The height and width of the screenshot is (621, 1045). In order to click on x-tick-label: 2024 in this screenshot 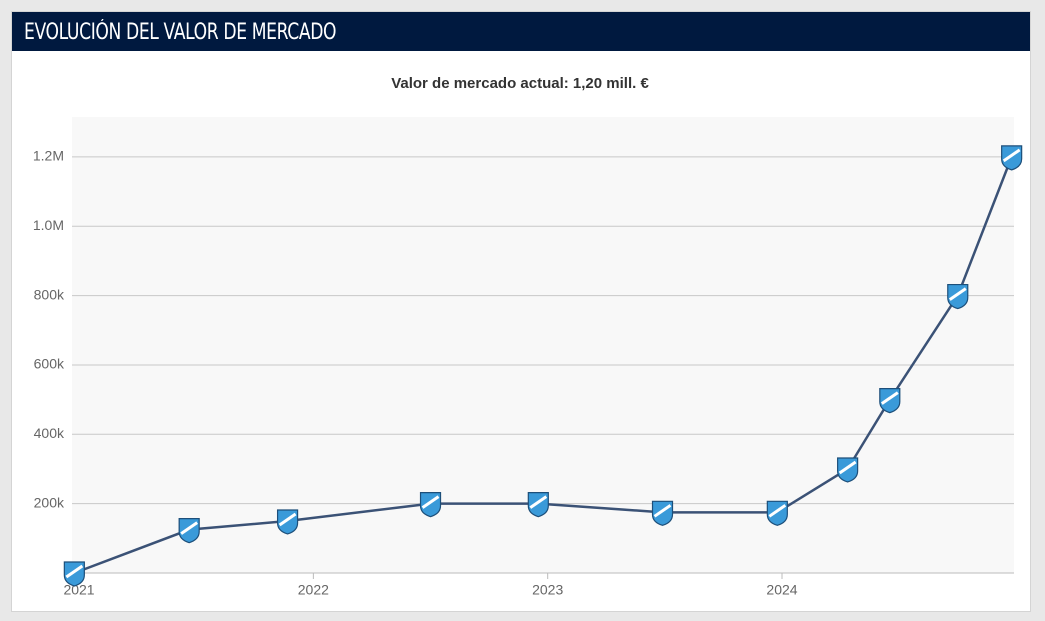, I will do `click(781, 590)`.